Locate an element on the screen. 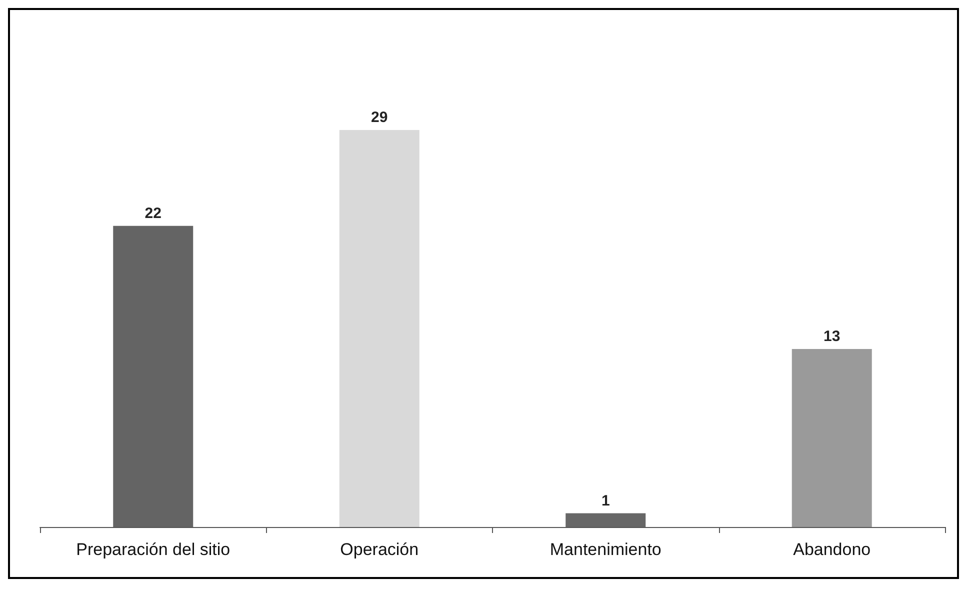  x-tick-label: Preparación del sitio is located at coordinates (153, 549).